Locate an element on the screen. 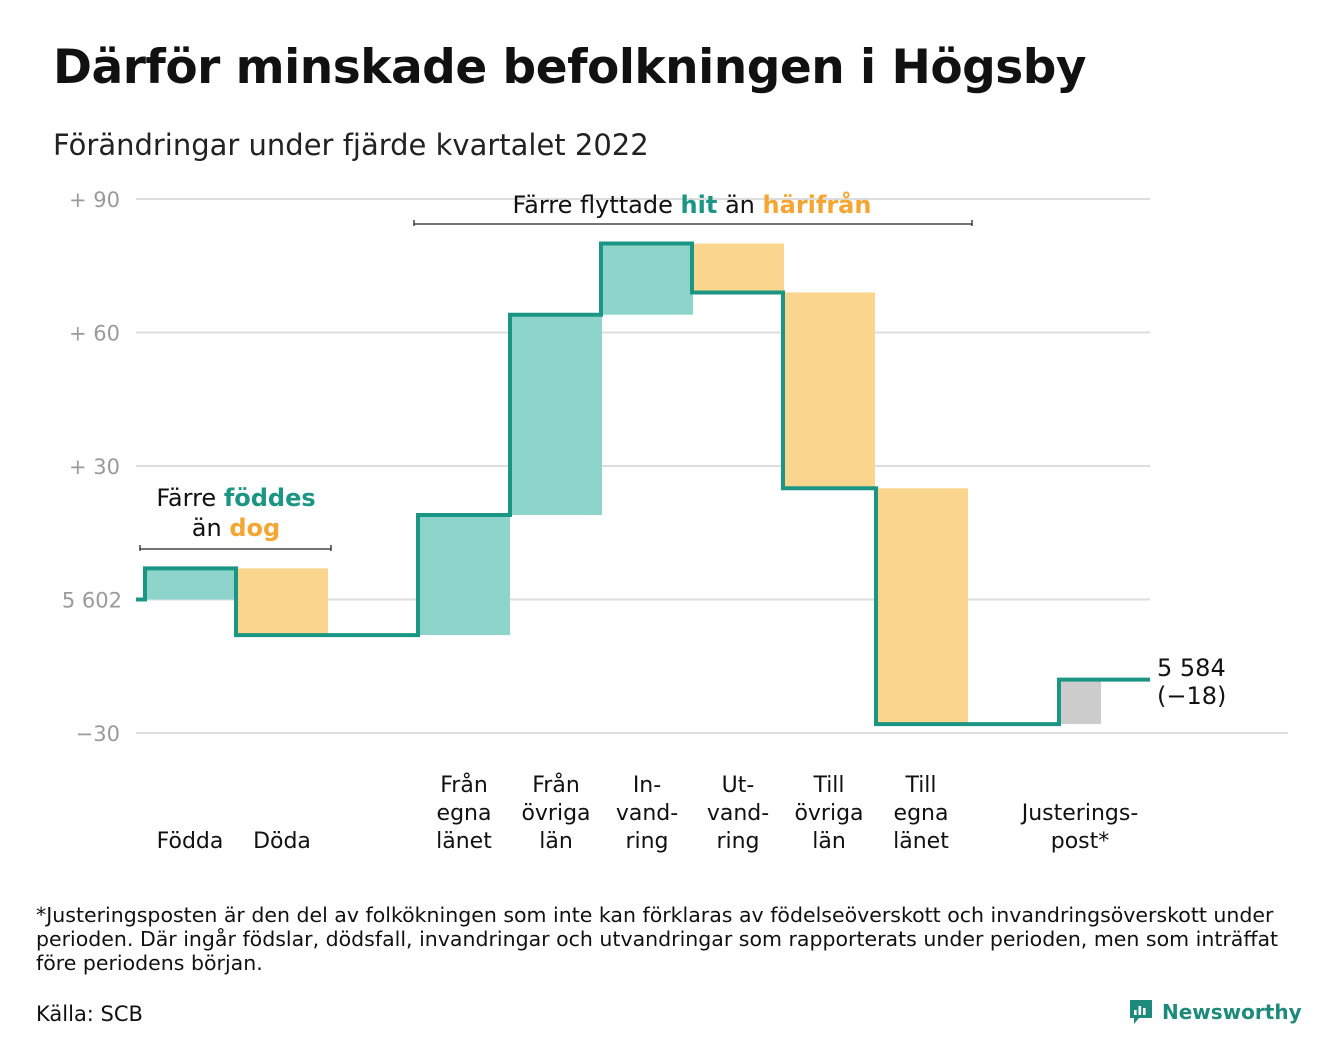 This screenshot has height=1060, width=1340. annotation-migration: Färre flyttade hit än härifrån is located at coordinates (692, 204).